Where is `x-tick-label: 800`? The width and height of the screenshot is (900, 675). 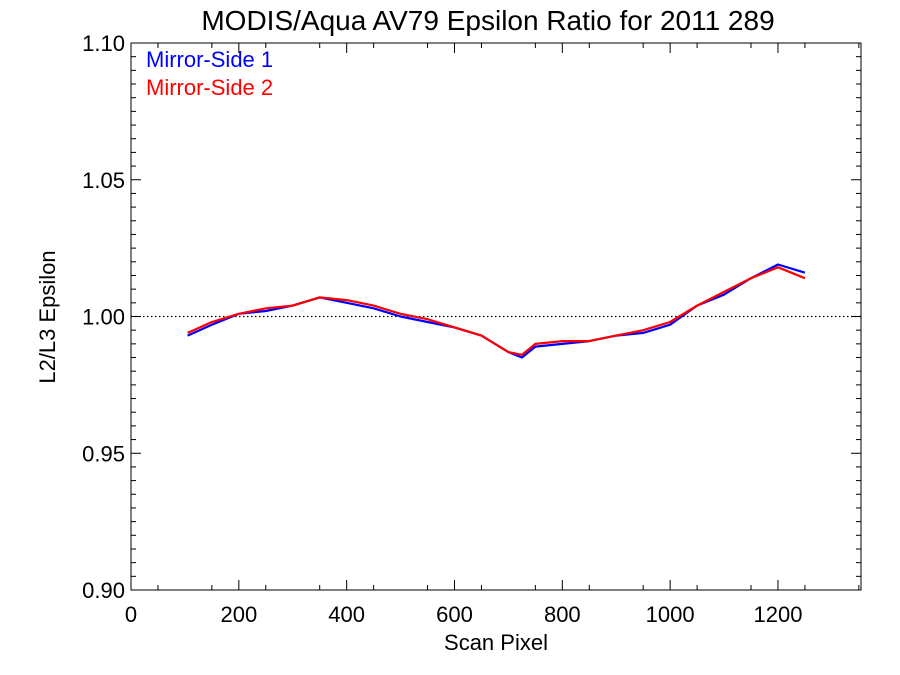
x-tick-label: 800 is located at coordinates (562, 614).